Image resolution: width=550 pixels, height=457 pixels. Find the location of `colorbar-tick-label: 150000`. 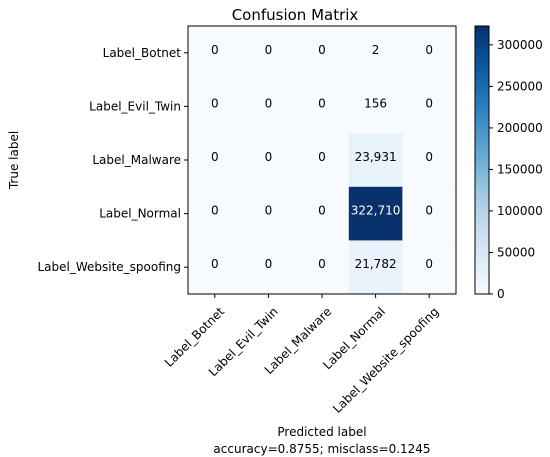

colorbar-tick-label: 150000 is located at coordinates (520, 169).